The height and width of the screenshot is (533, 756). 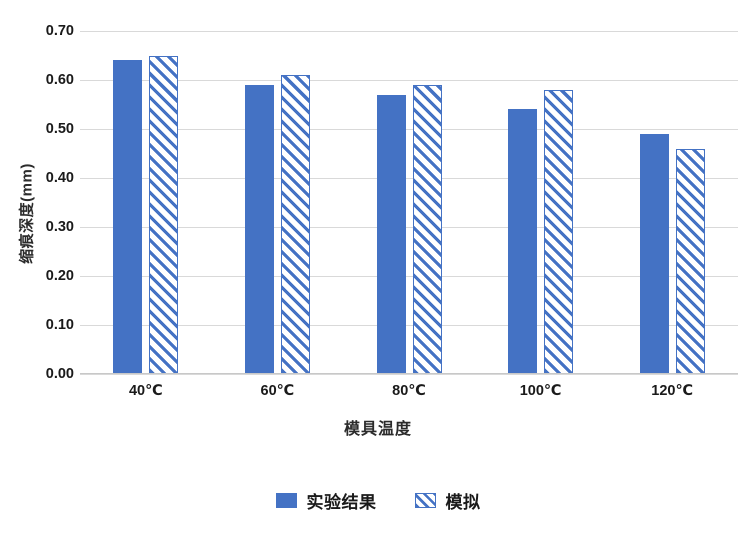 I want to click on y-tick-label: 0.50, so click(x=59, y=129).